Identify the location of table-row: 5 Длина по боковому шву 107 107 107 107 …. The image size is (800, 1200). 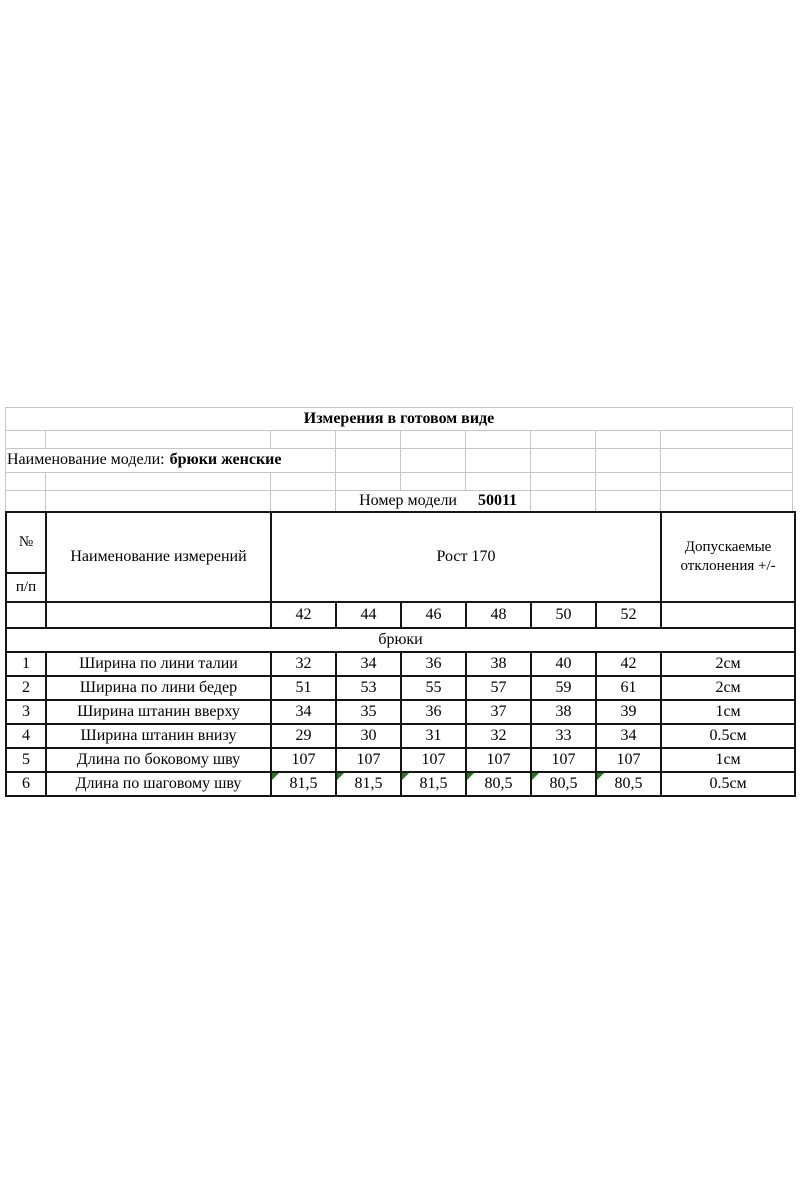
(401, 760).